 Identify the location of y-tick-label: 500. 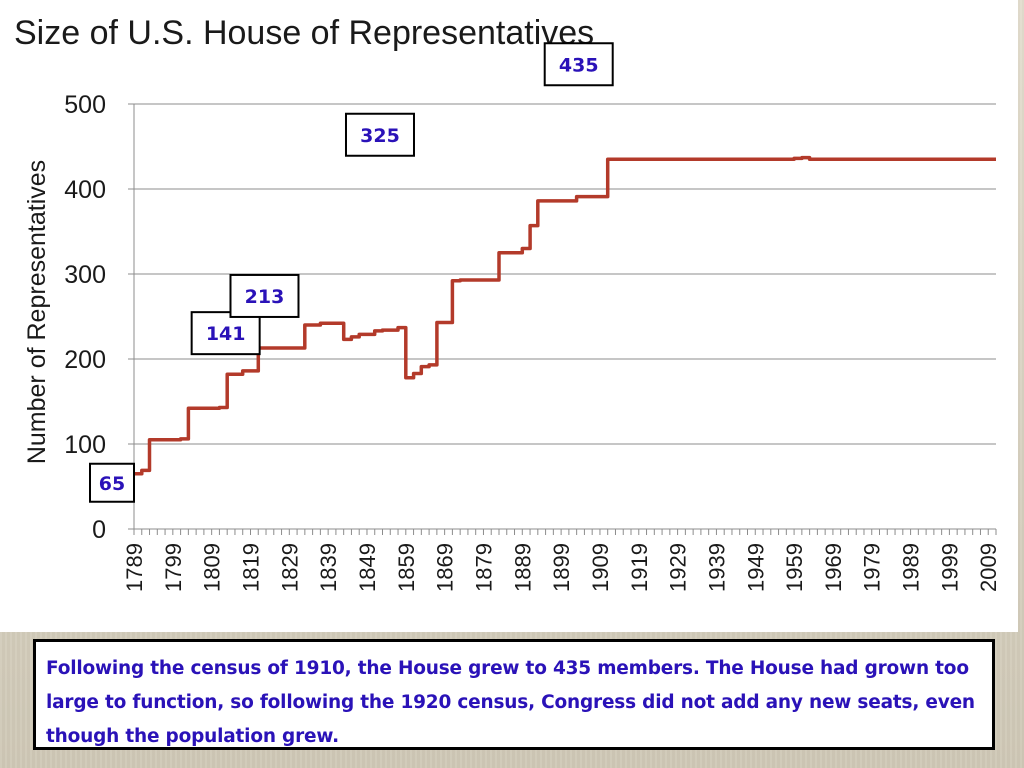
(85, 105).